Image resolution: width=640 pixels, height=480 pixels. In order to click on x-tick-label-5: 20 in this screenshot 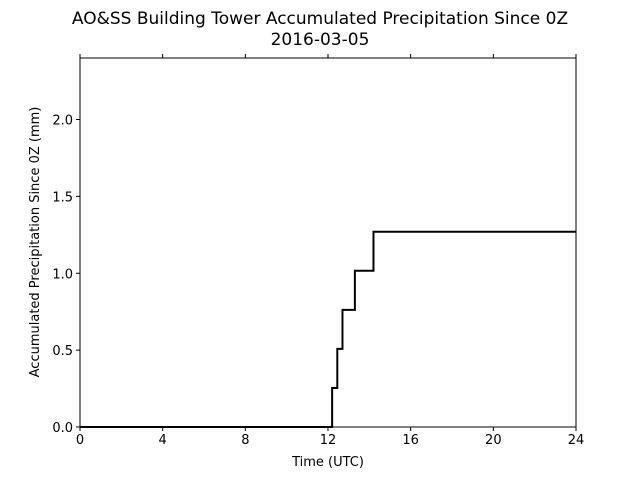, I will do `click(493, 440)`.